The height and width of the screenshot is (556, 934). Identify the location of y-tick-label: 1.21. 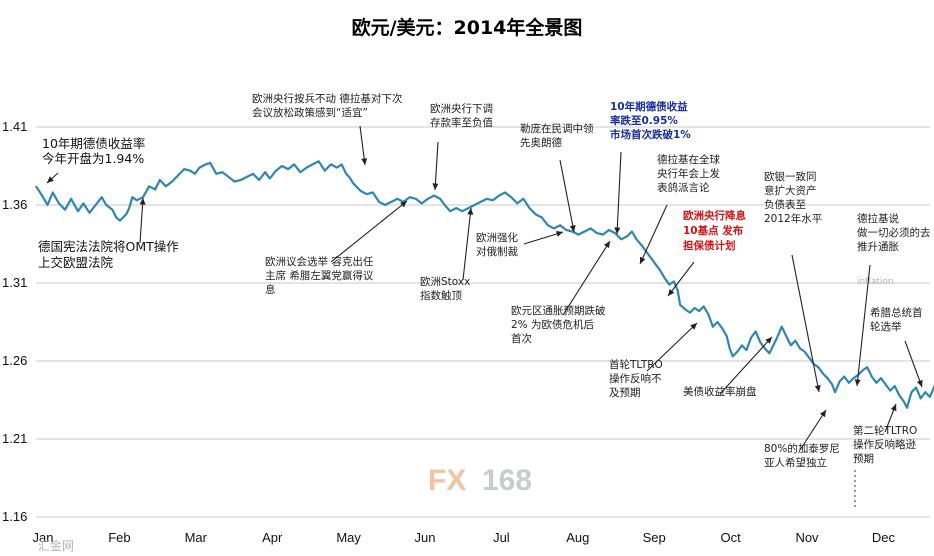
(14, 438).